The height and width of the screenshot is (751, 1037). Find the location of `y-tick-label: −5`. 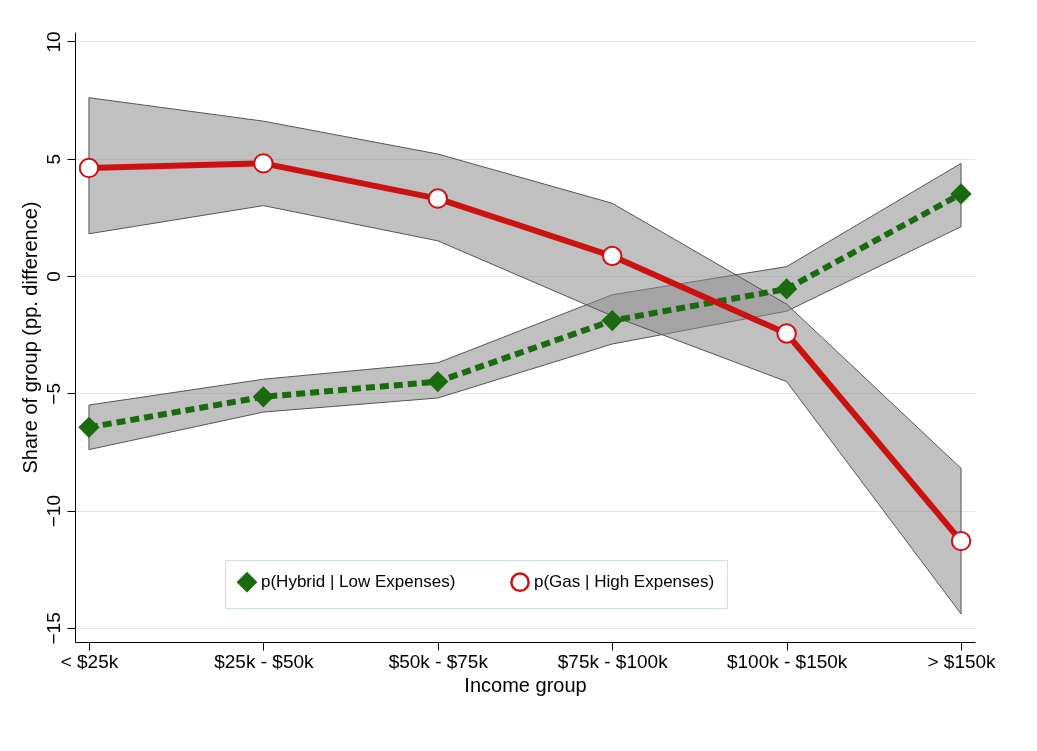

y-tick-label: −5 is located at coordinates (53, 393).